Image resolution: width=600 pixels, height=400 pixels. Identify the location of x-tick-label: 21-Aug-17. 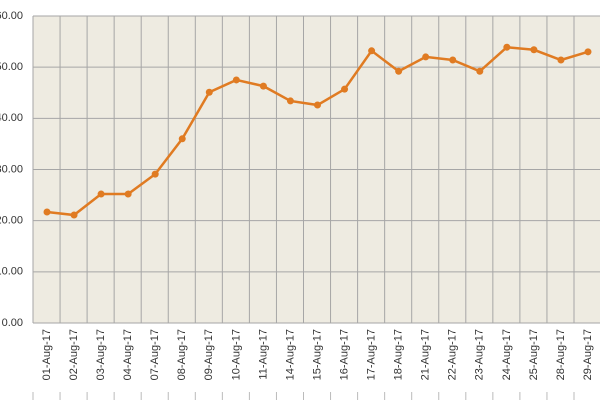
(426, 354).